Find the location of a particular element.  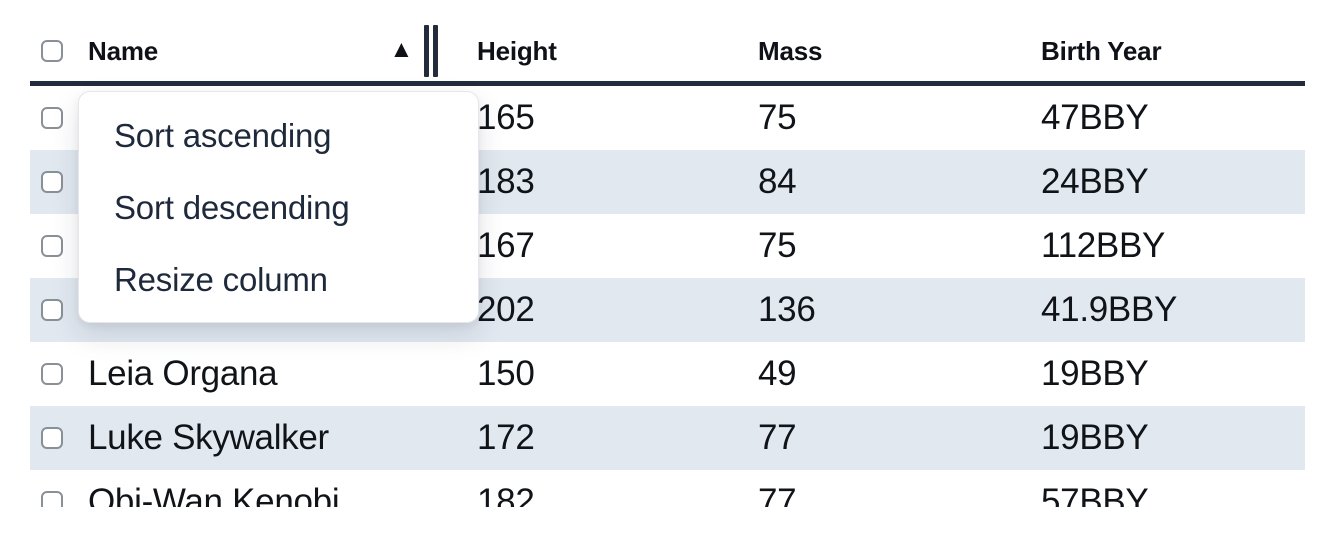

cell-mass: 136 is located at coordinates (787, 309).